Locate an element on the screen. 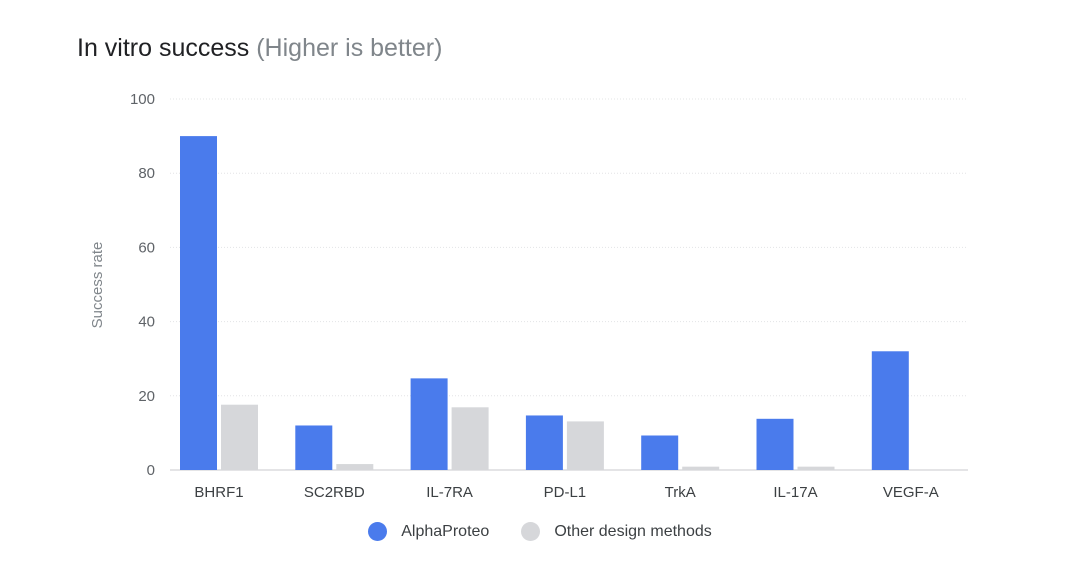 The height and width of the screenshot is (562, 1080). legend-swatch-alphaproteo is located at coordinates (378, 531).